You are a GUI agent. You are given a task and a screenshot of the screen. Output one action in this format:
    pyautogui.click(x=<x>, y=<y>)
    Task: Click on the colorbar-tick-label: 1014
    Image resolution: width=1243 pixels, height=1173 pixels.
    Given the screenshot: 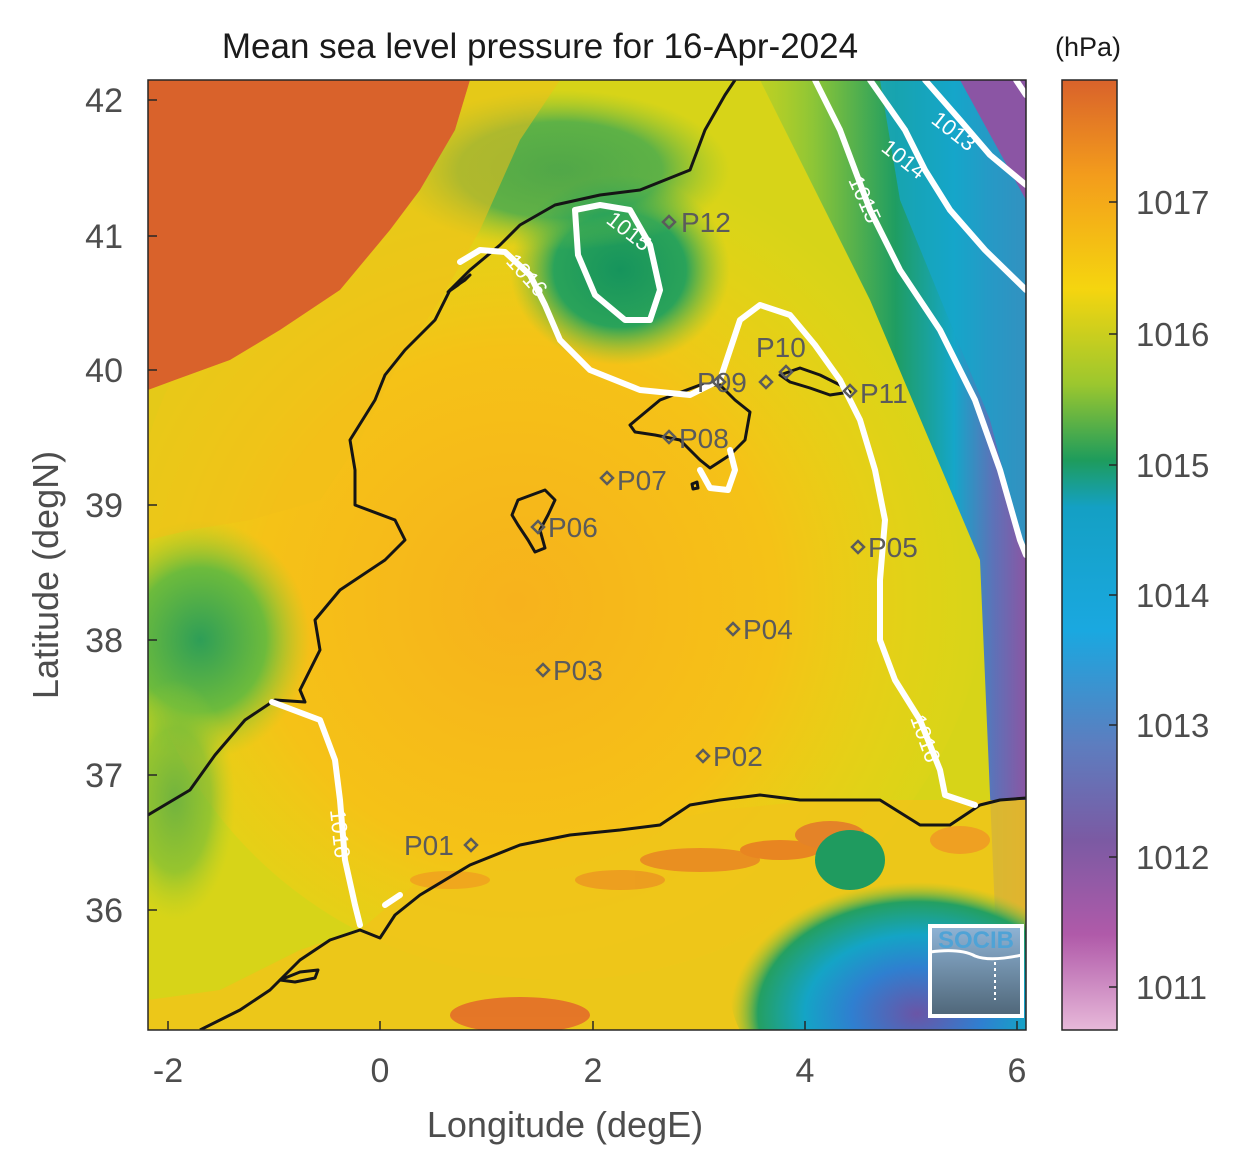 What is the action you would take?
    pyautogui.click(x=1172, y=595)
    